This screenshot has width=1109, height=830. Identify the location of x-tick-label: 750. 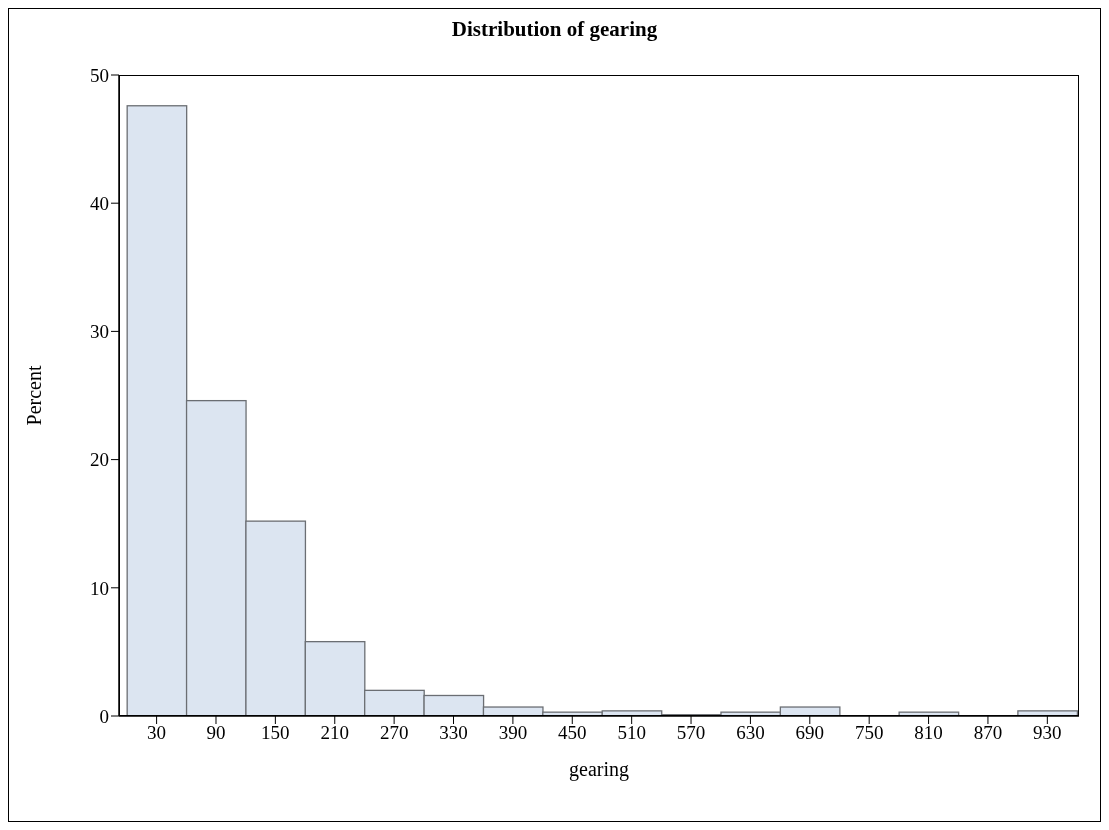
(869, 733).